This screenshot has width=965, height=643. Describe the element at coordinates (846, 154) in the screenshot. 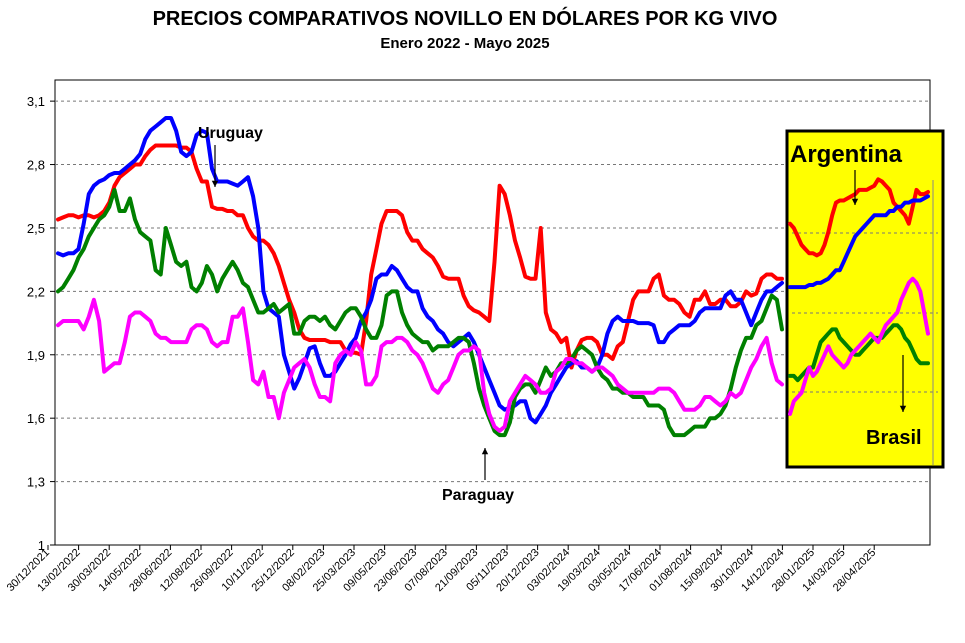

I see `annotation-argentina: Argentina` at that location.